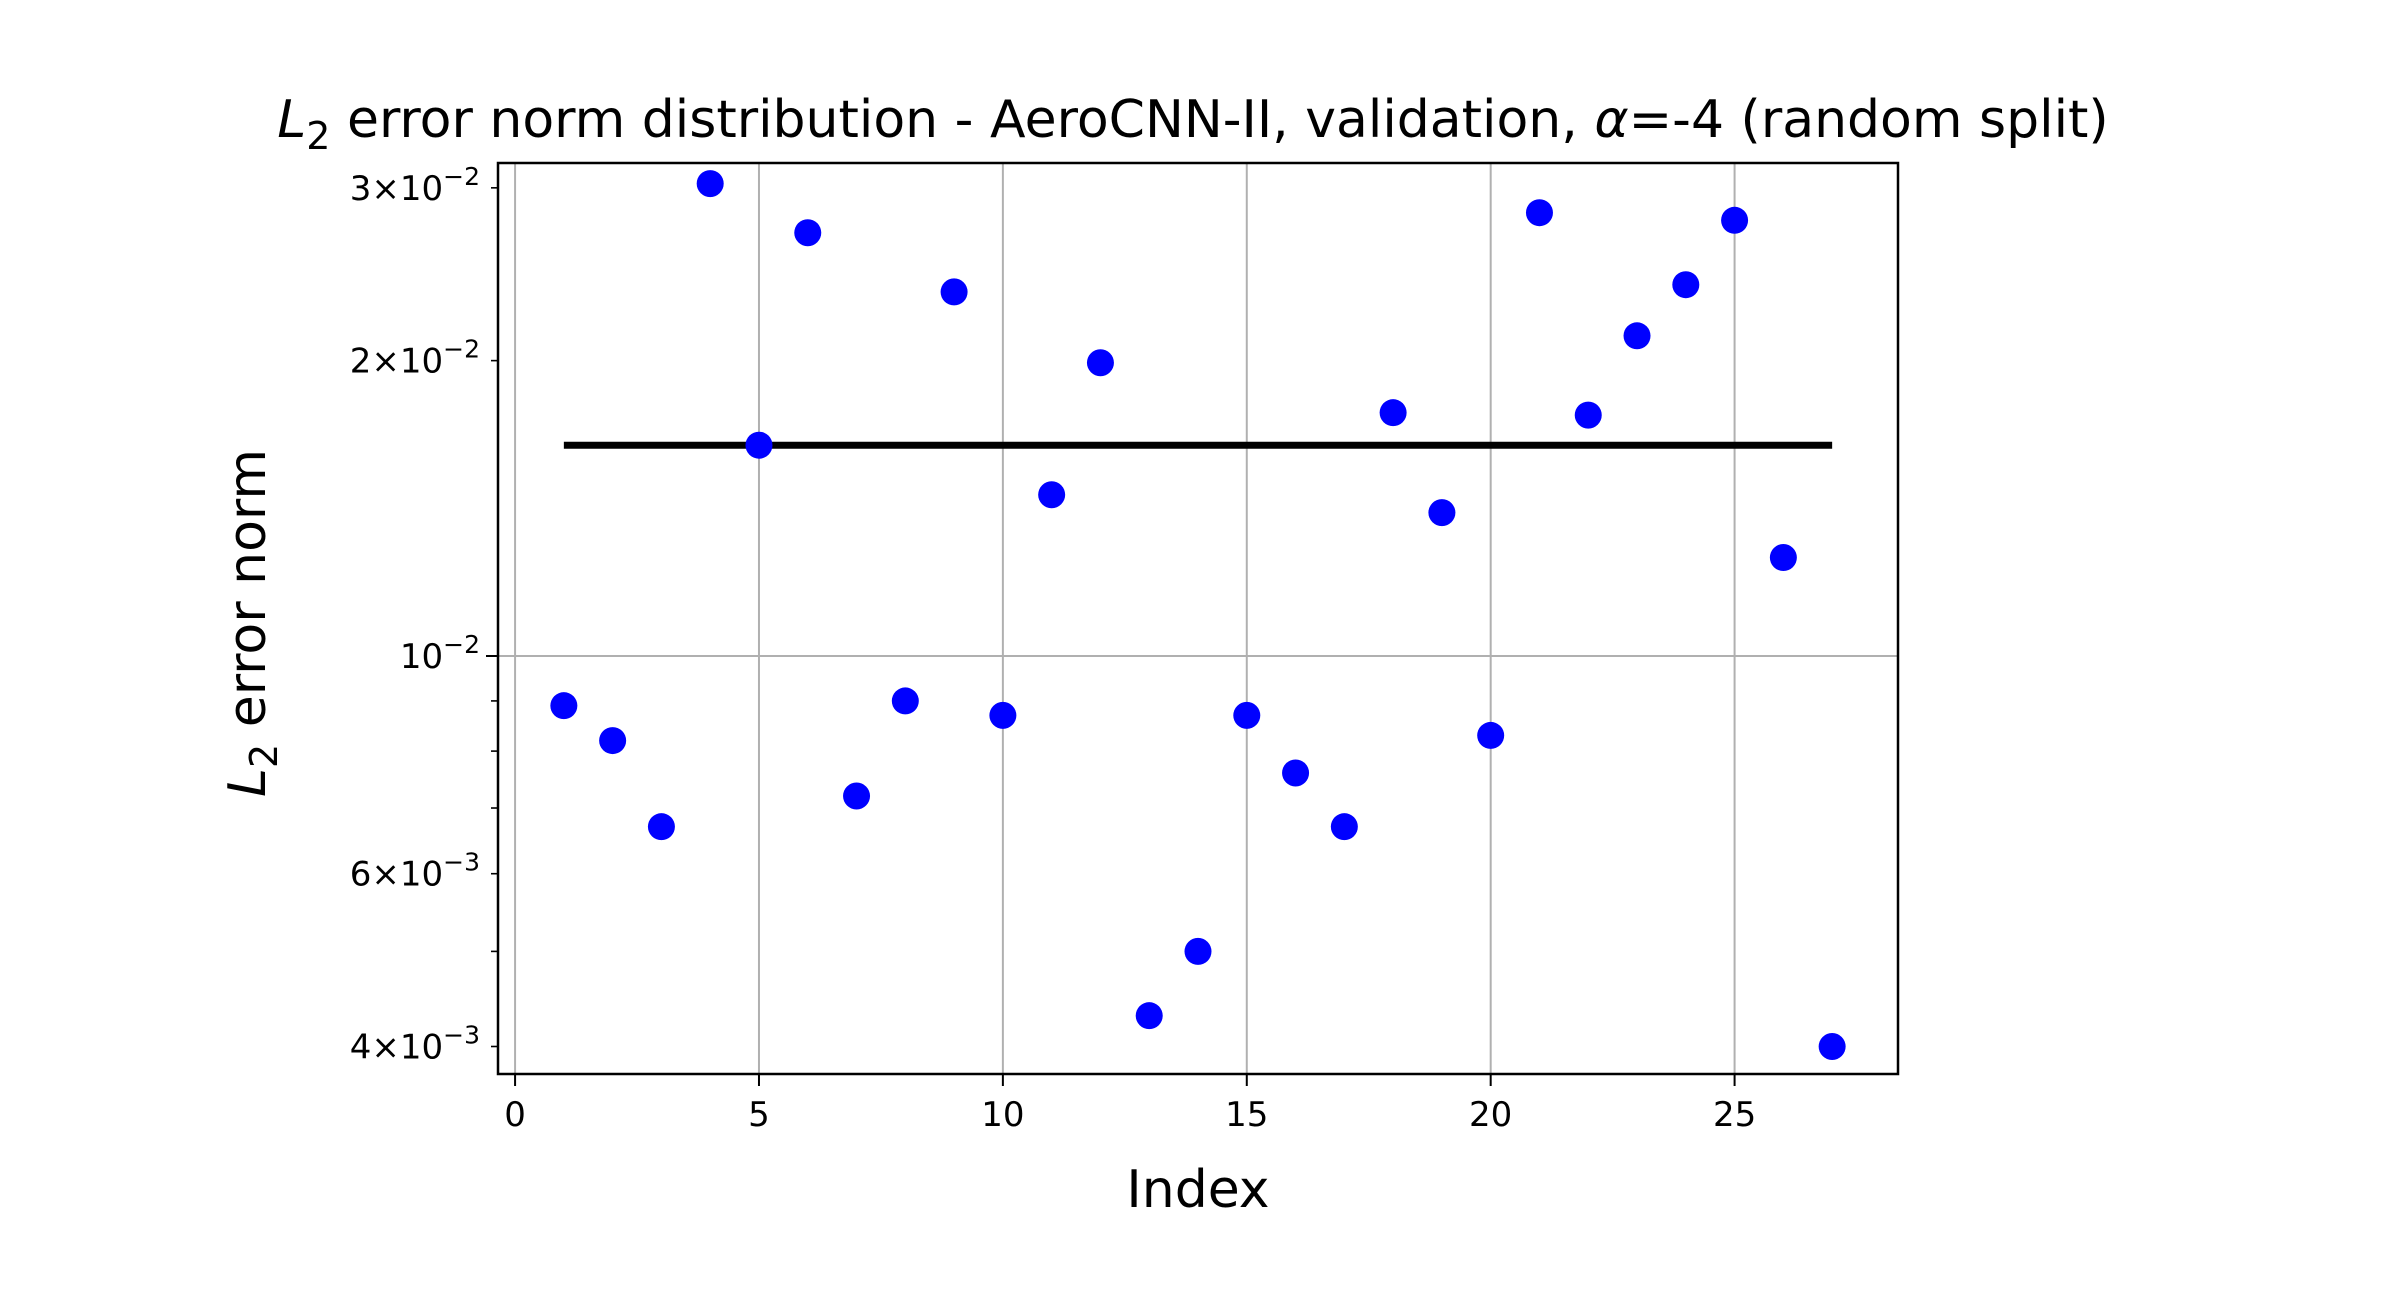  Describe the element at coordinates (318, 136) in the screenshot. I see `title-subscript: 2` at that location.